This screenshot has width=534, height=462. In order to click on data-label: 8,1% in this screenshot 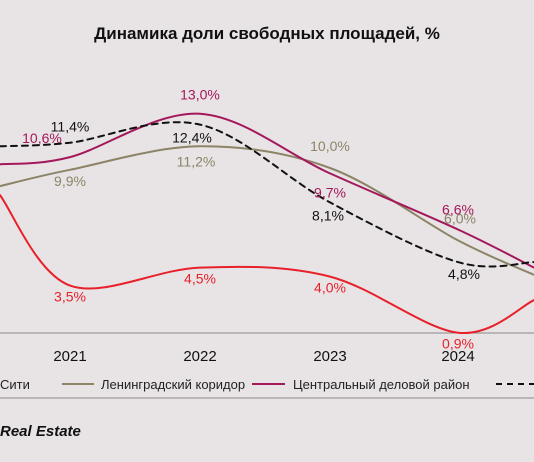, I will do `click(328, 215)`.